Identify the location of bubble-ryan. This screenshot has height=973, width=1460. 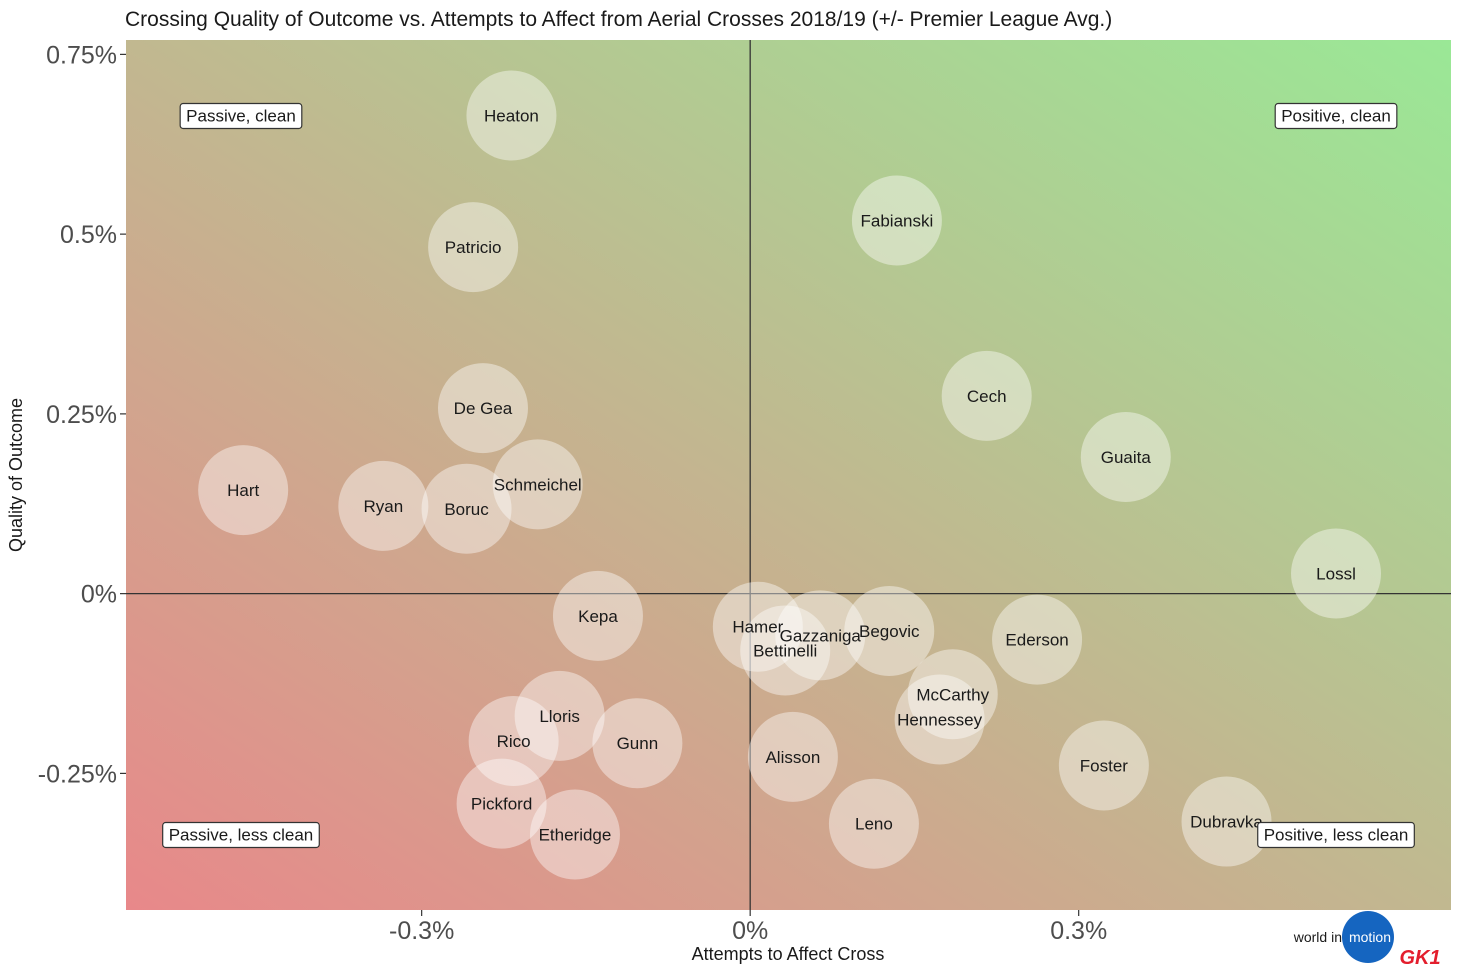
(383, 505).